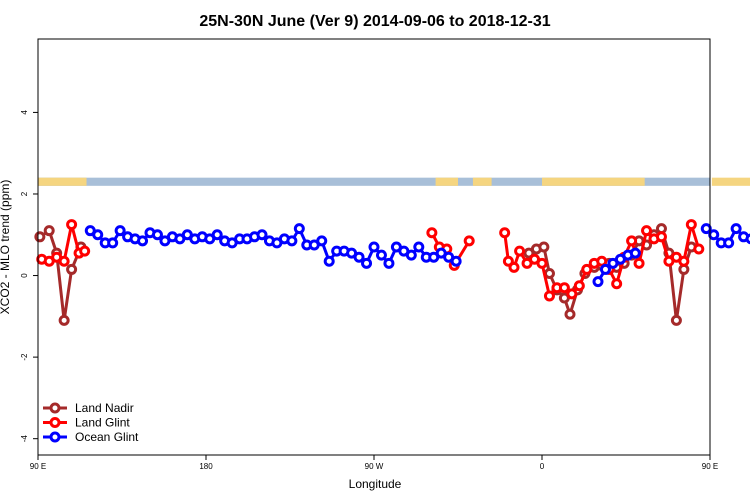 The height and width of the screenshot is (500, 750). Describe the element at coordinates (24, 112) in the screenshot. I see `y-tick-label: 4` at that location.